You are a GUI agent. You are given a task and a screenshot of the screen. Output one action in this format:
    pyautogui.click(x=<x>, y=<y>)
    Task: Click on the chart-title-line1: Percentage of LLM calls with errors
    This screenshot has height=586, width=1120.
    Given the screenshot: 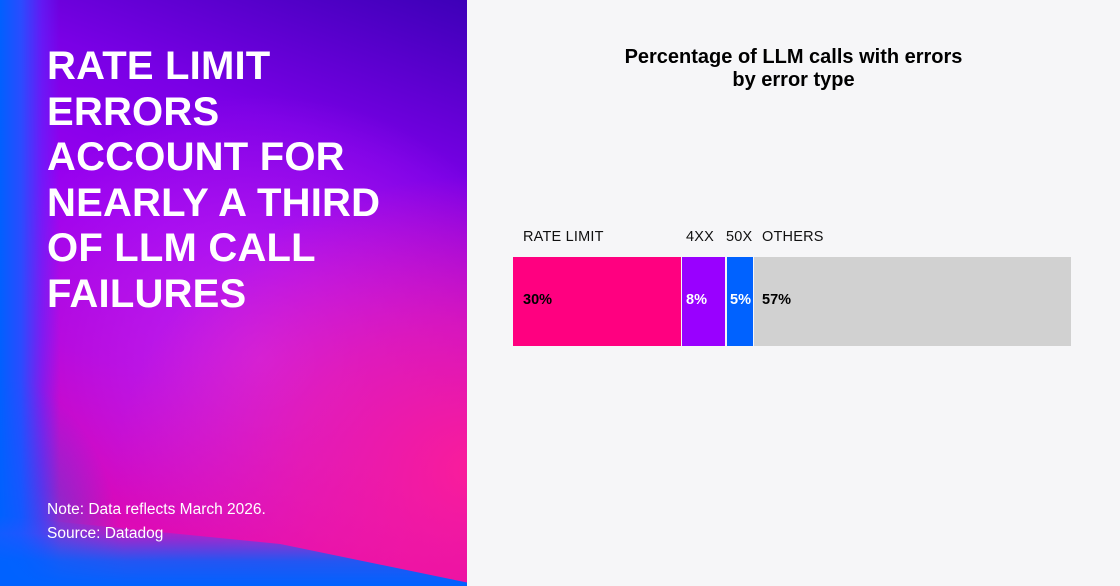 What is the action you would take?
    pyautogui.click(x=793, y=57)
    